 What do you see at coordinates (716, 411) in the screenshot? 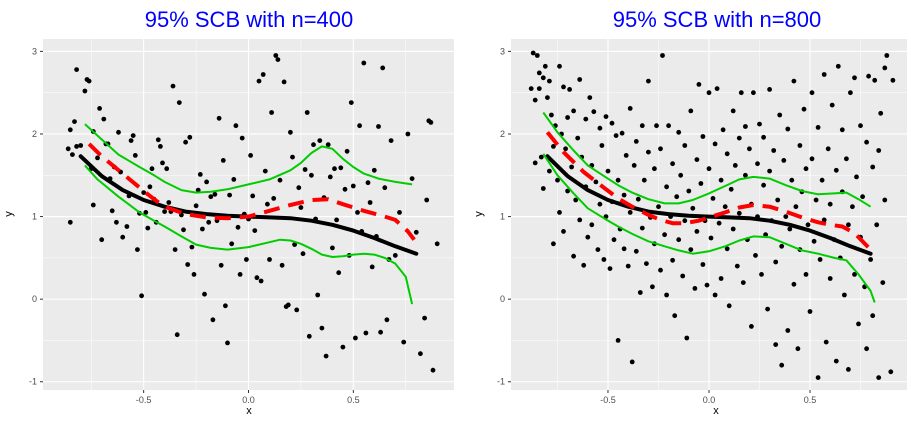
I see `x-axis-title-right: x` at bounding box center [716, 411].